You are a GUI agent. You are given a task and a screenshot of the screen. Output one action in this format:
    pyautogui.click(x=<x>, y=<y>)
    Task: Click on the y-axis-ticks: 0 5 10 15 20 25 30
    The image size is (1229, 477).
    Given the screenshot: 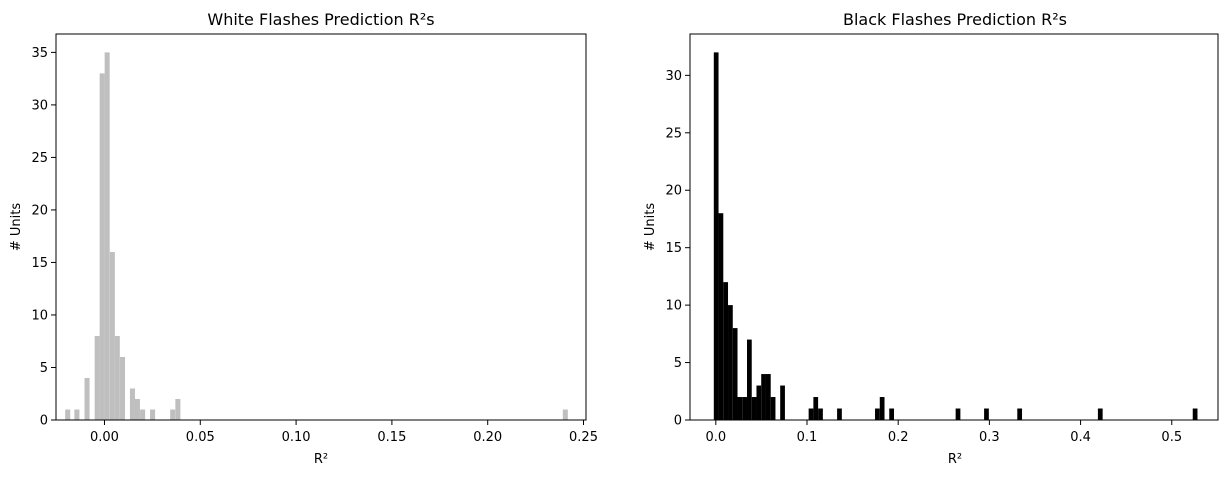 What is the action you would take?
    pyautogui.click(x=677, y=249)
    